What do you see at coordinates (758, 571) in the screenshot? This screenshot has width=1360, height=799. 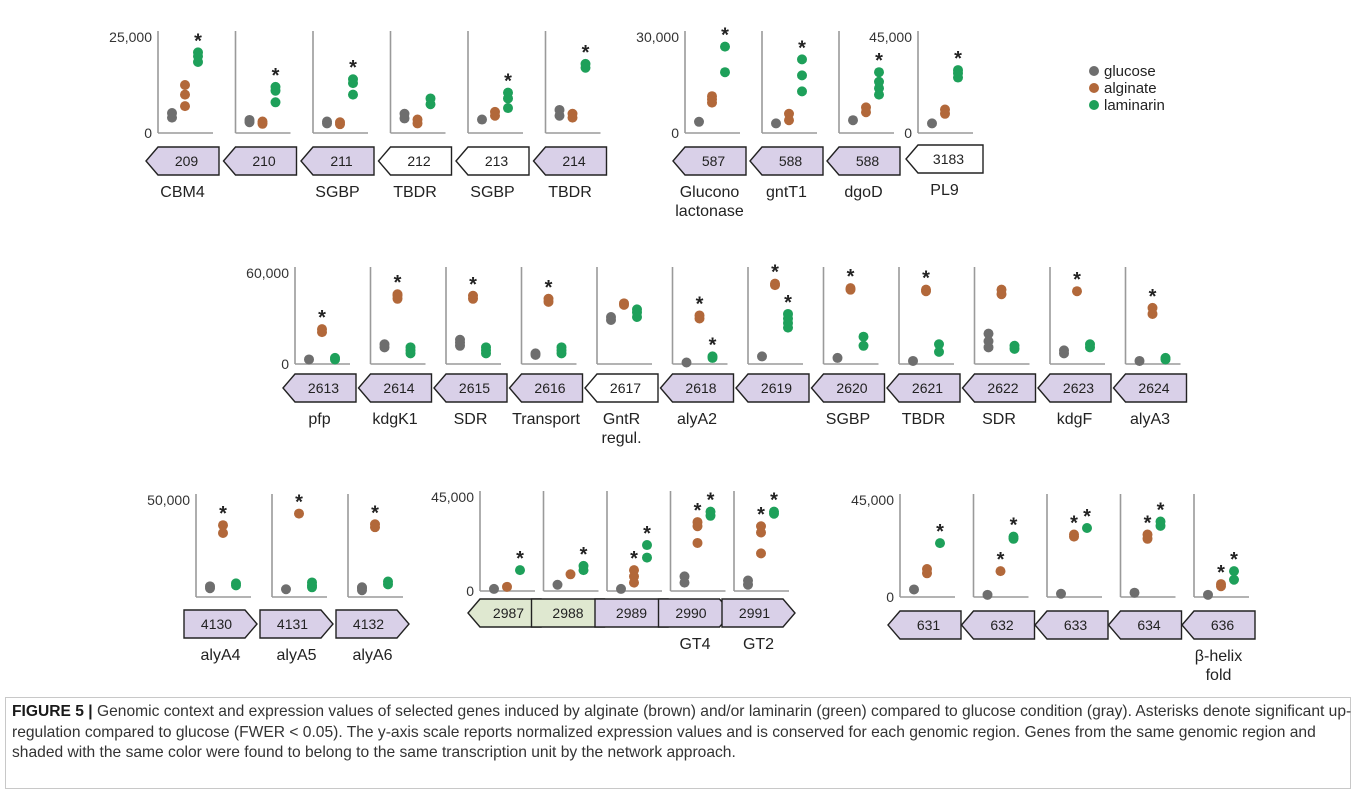 I see `gene-2991: ** 2991 GT2` at bounding box center [758, 571].